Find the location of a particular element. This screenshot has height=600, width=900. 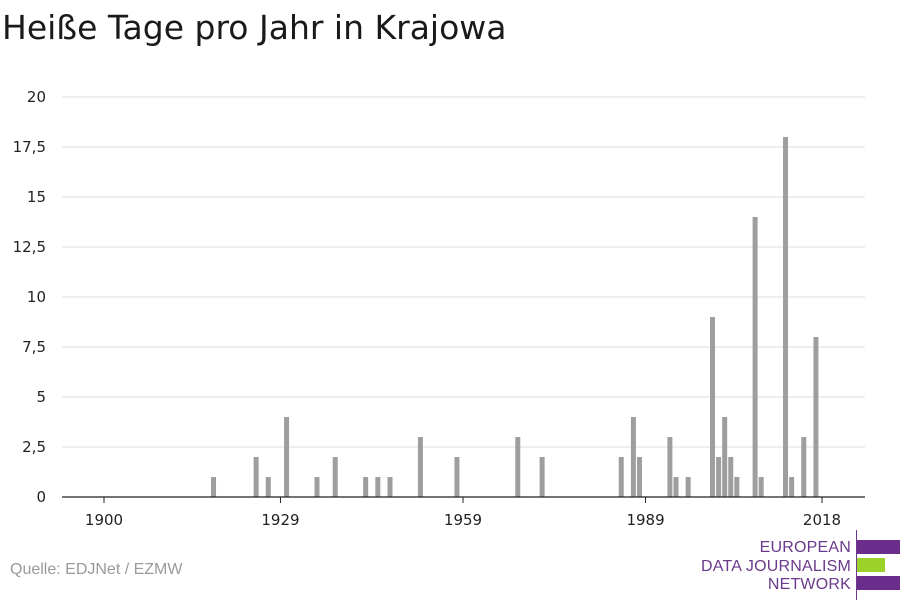

logo-text-line-2: DATA JOURNALISM is located at coordinates (776, 566).